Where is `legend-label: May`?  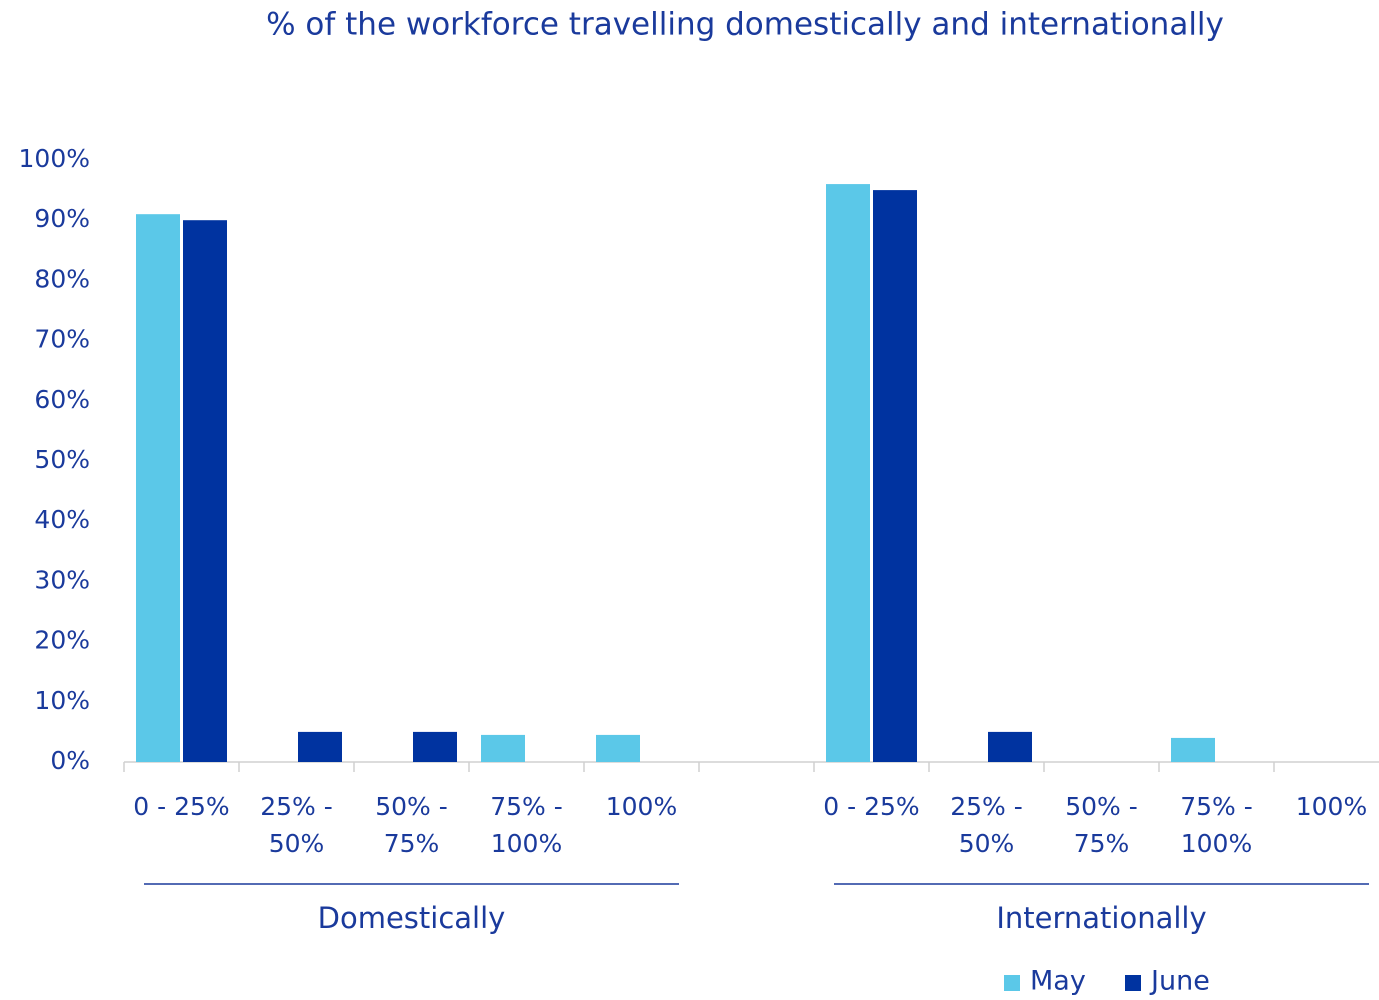
legend-label: May is located at coordinates (1058, 981).